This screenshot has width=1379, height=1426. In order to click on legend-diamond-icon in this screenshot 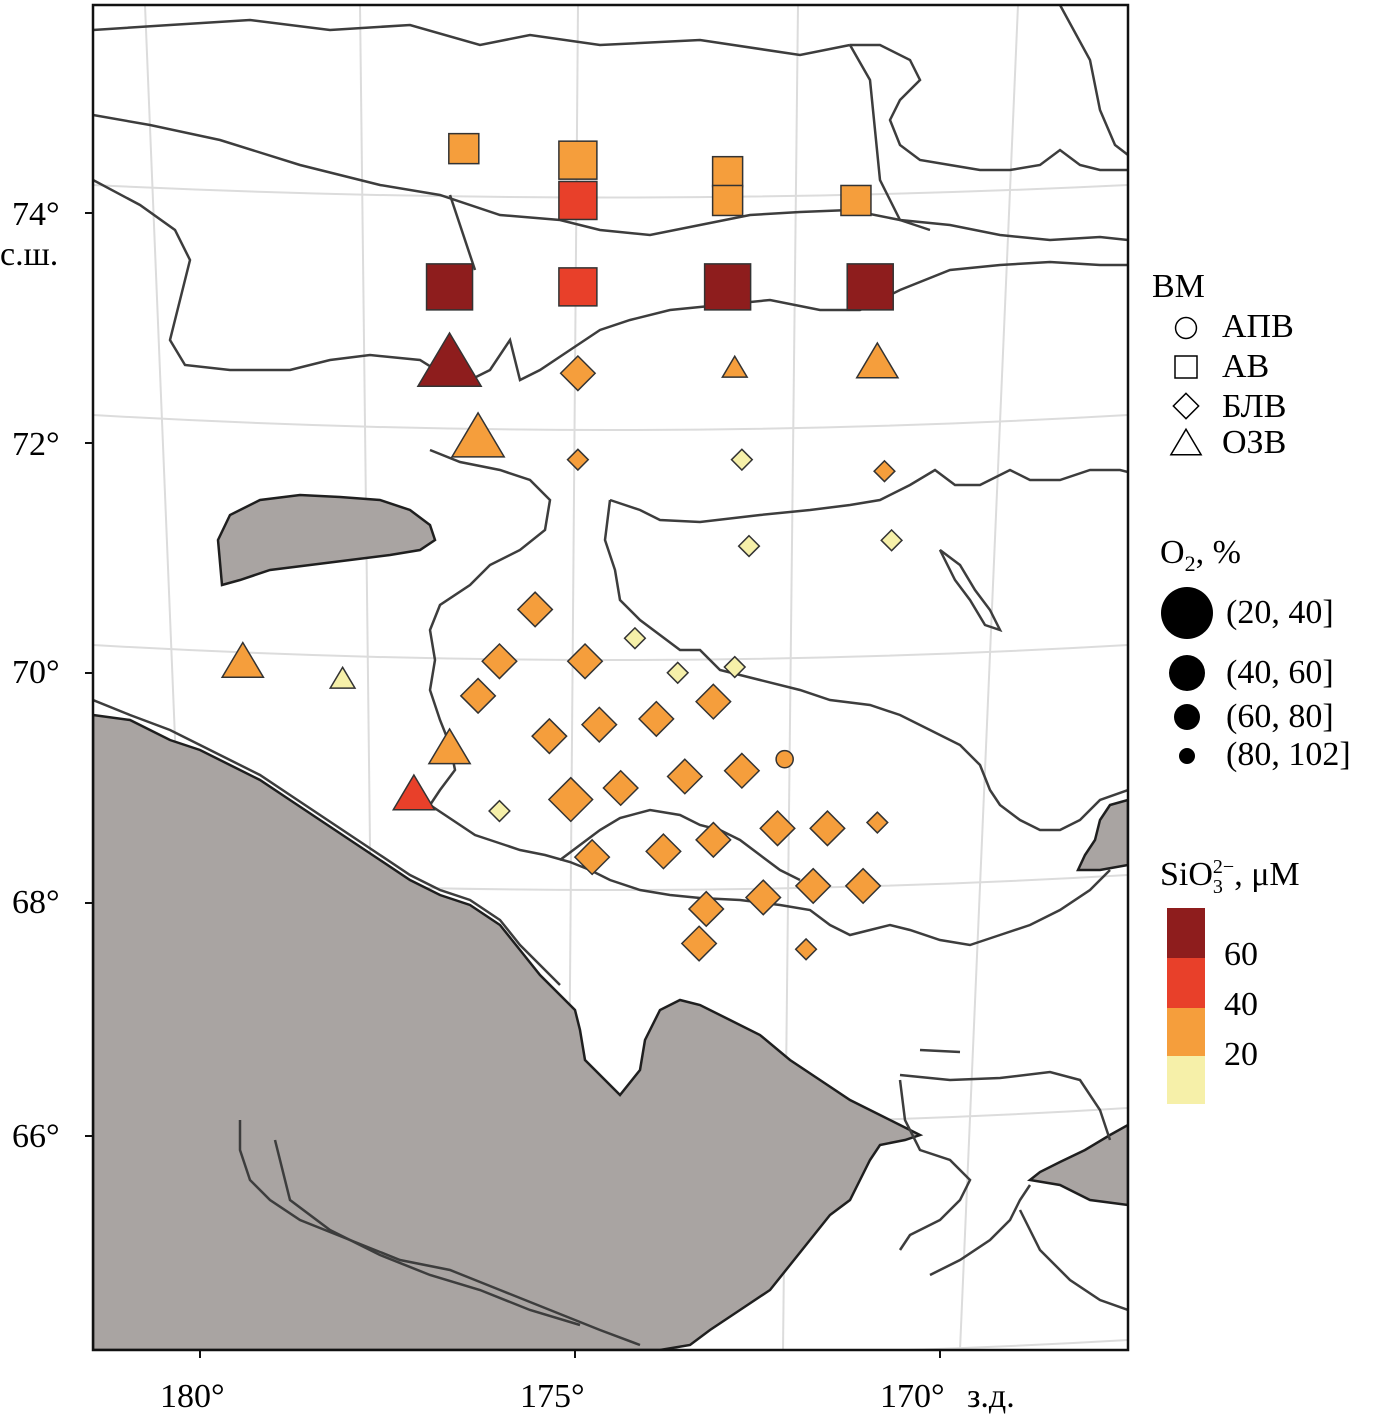, I will do `click(1186, 406)`.